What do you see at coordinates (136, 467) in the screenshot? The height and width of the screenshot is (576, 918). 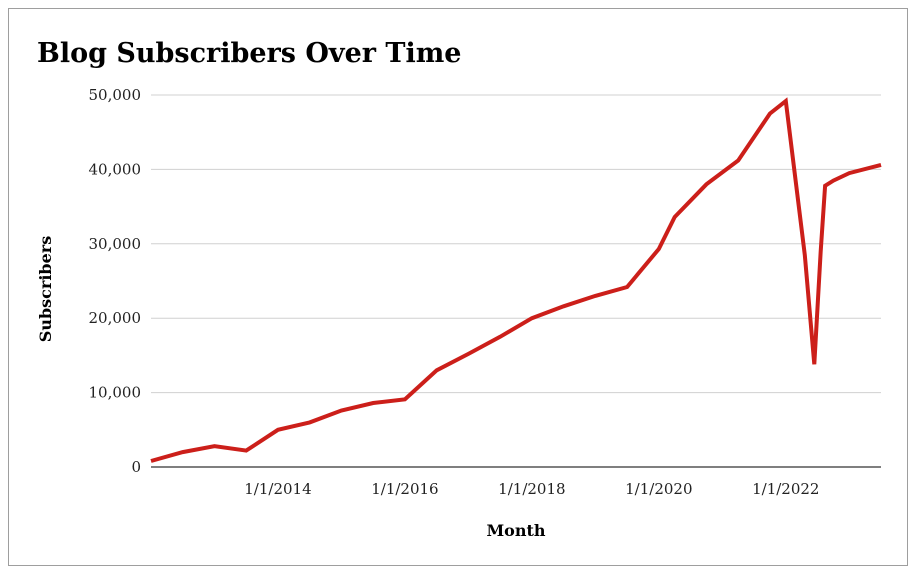 I see `y-tick-label: 0` at bounding box center [136, 467].